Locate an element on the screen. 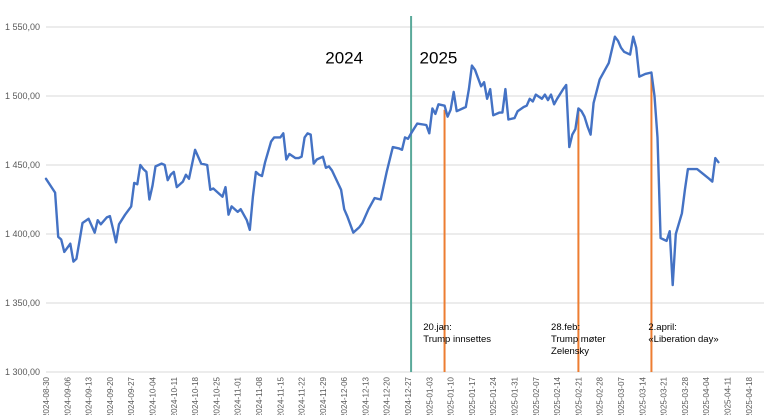  x-tick-label: 2025-02-28 is located at coordinates (600, 395).